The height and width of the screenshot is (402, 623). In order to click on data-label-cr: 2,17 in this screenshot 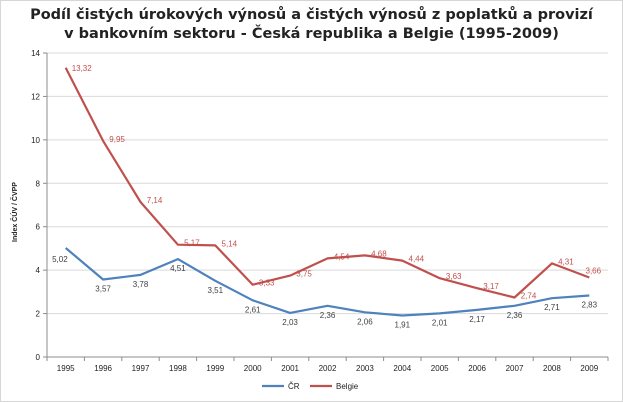, I will do `click(477, 319)`.